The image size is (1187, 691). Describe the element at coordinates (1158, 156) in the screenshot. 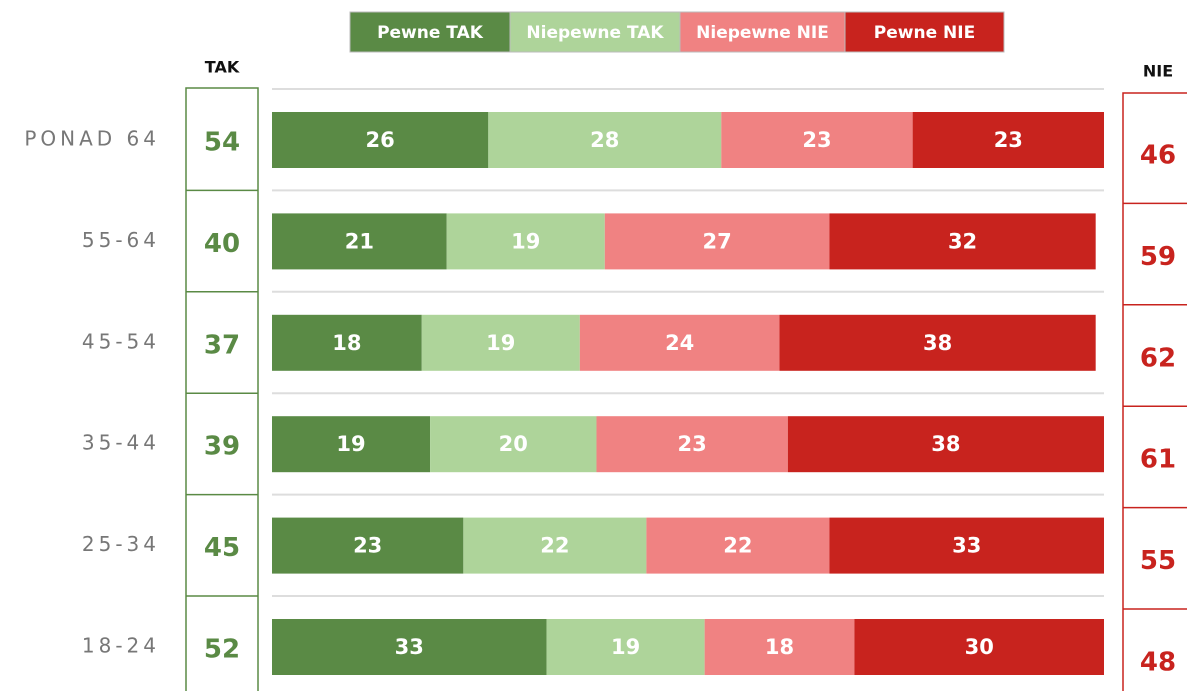

I see `nie-total: 46` at that location.